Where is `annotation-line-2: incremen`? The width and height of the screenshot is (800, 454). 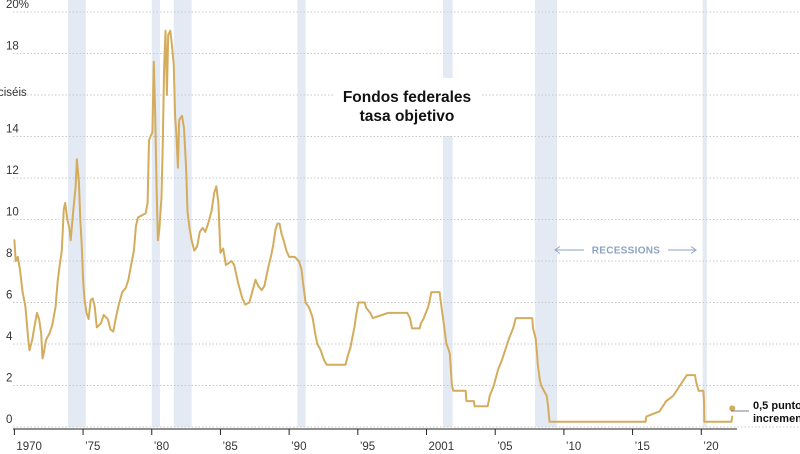
annotation-line-2: incremen is located at coordinates (776, 419).